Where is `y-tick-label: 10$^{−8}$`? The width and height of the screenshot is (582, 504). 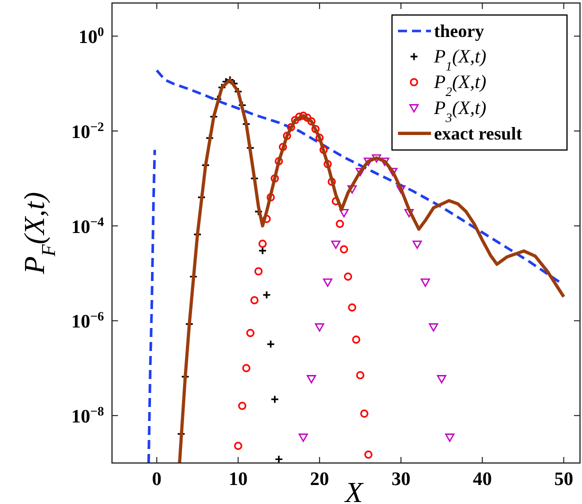 y-tick-label: 10$^{−8}$ is located at coordinates (88, 415).